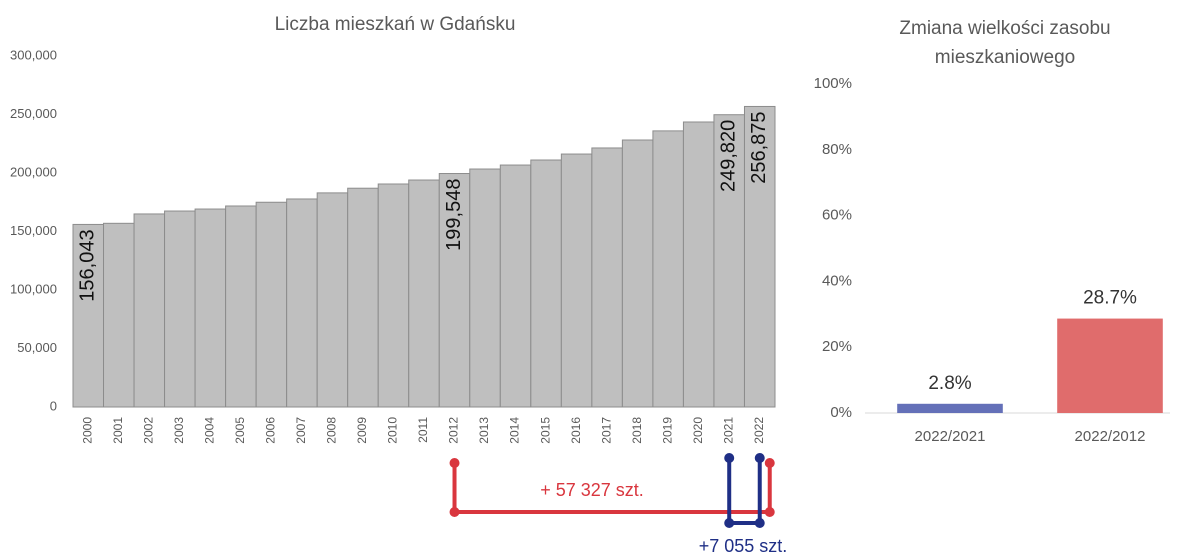 This screenshot has width=1184, height=558. I want to click on x-tick-label: 2006, so click(271, 430).